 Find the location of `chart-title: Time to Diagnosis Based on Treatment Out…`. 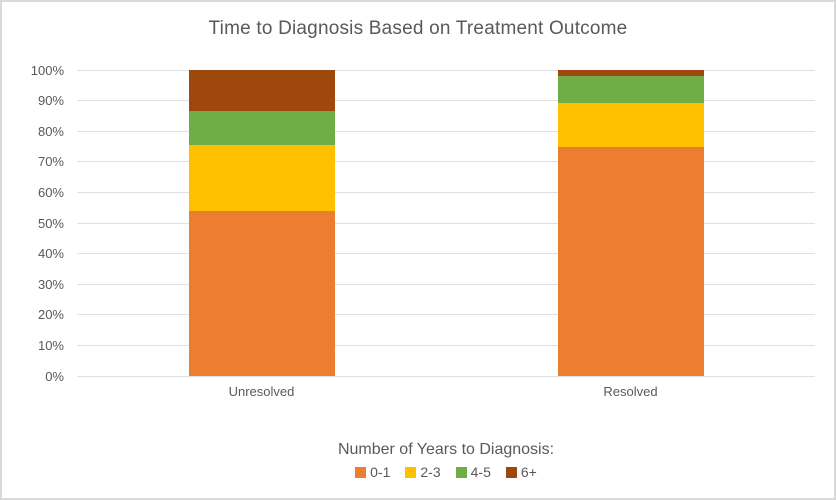

chart-title: Time to Diagnosis Based on Treatment Out… is located at coordinates (418, 28).